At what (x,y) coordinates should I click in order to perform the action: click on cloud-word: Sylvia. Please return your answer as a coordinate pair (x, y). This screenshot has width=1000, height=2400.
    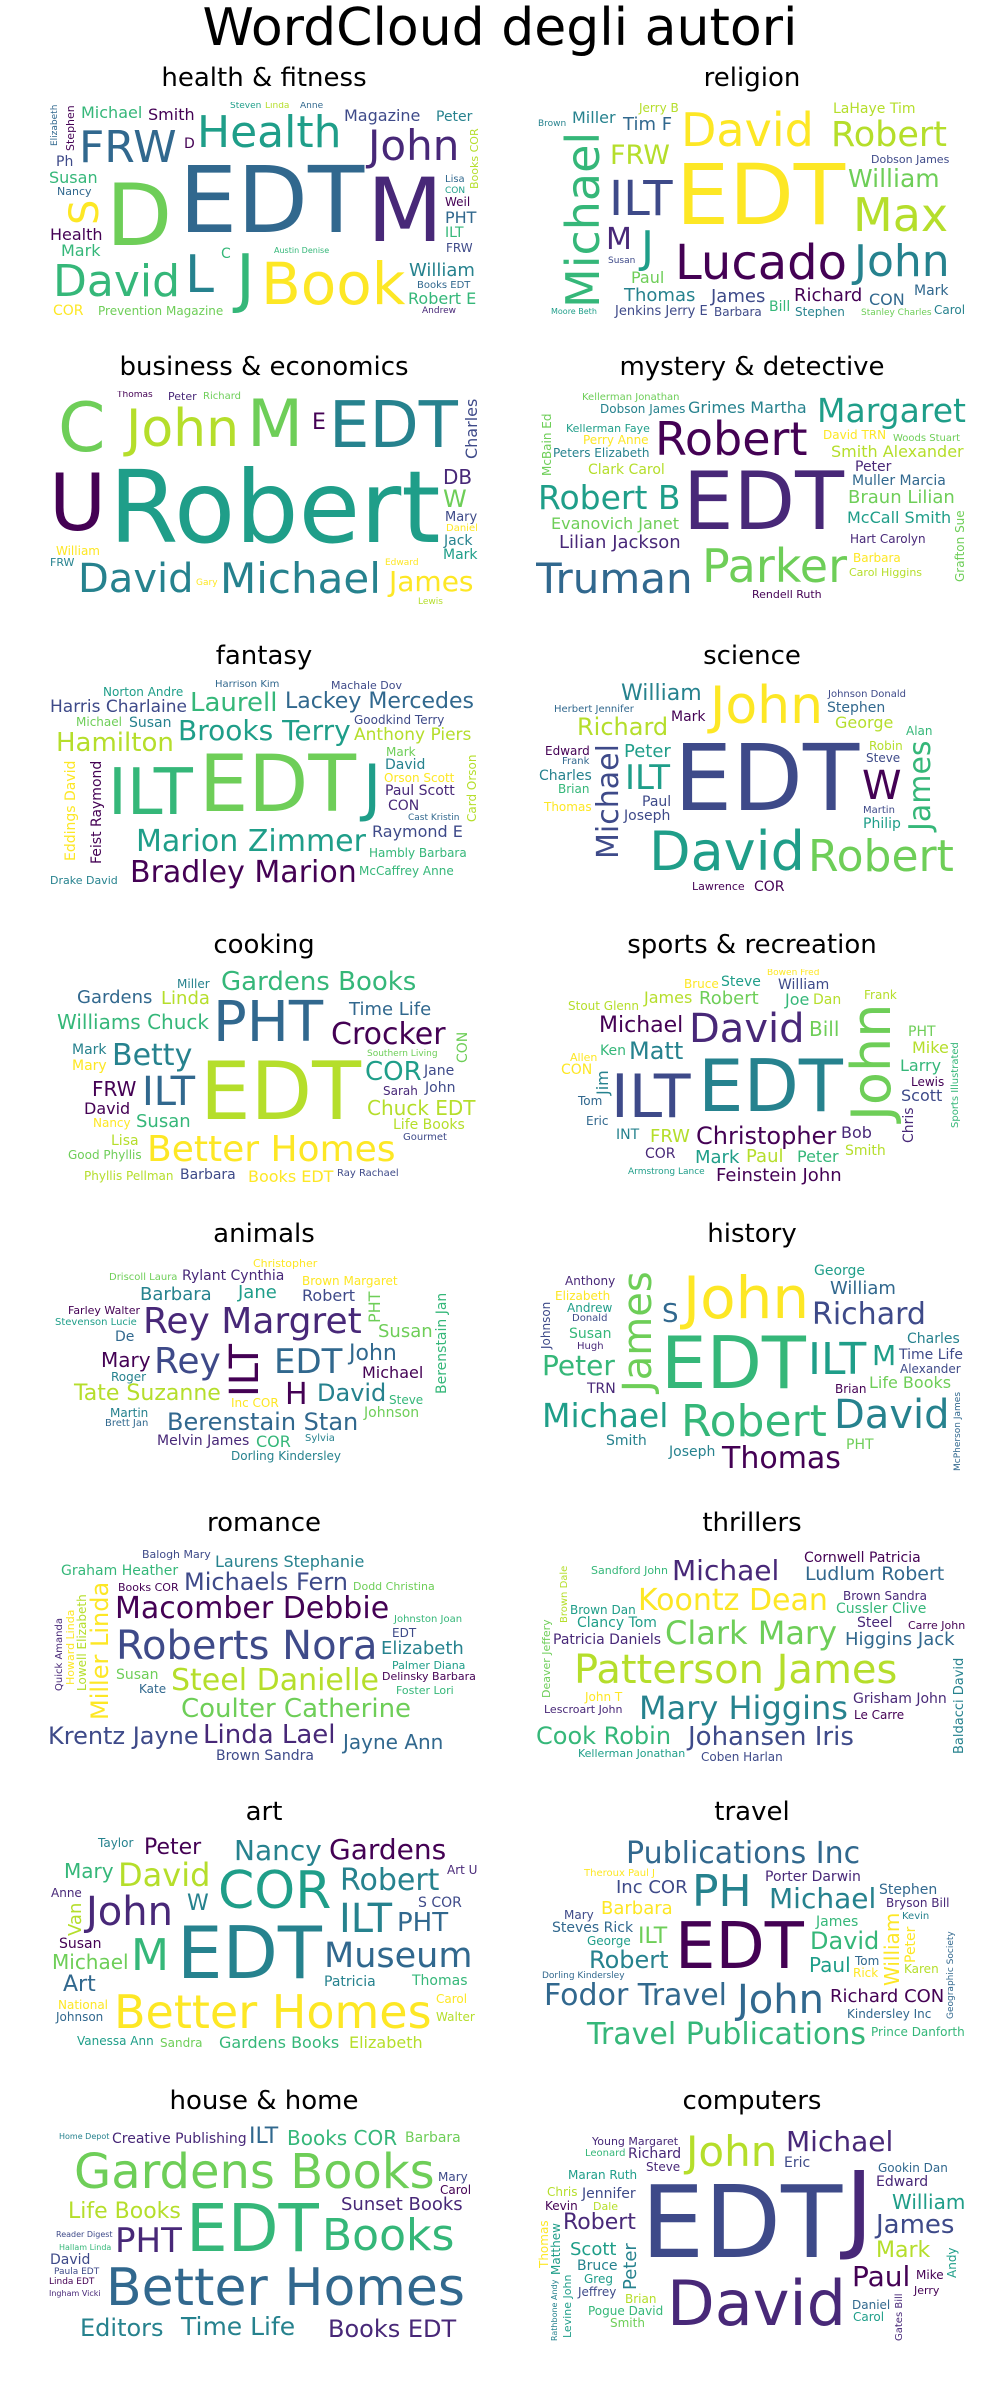
    Looking at the image, I should click on (320, 1438).